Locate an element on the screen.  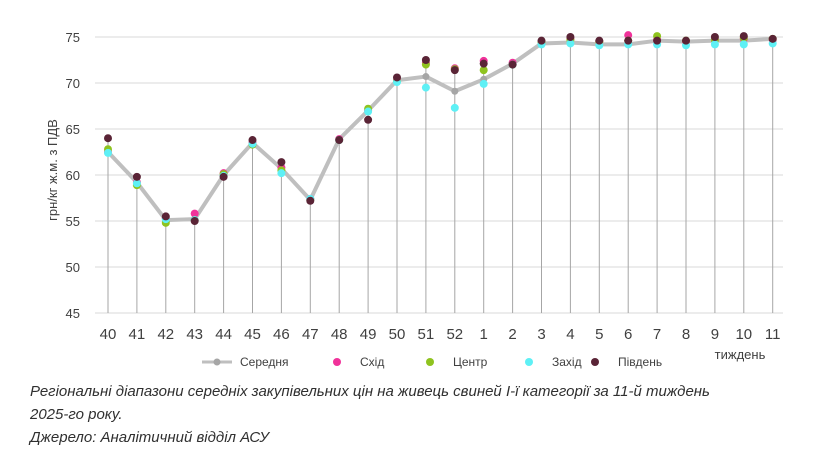
x-axis-ticks: 40 41 42 43 44 45 46 47 48 49 50 51 52 1 2 3 4 5 6 7 8 9 10 11 is located at coordinates (440, 334).